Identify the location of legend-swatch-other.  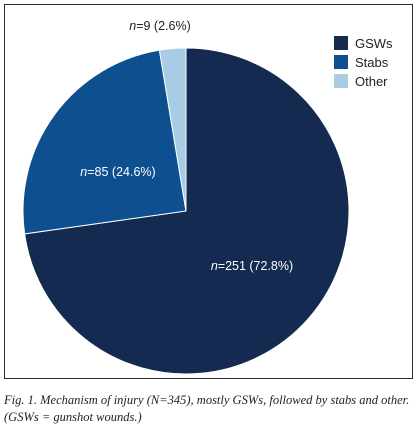
(341, 81).